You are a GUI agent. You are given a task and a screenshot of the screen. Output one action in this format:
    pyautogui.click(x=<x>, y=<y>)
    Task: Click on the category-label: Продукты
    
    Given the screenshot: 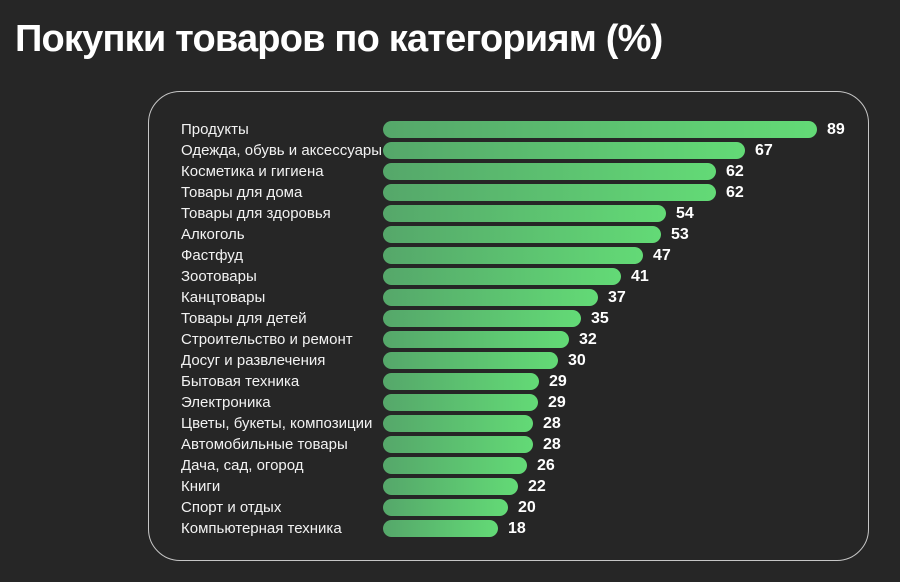 What is the action you would take?
    pyautogui.click(x=215, y=129)
    